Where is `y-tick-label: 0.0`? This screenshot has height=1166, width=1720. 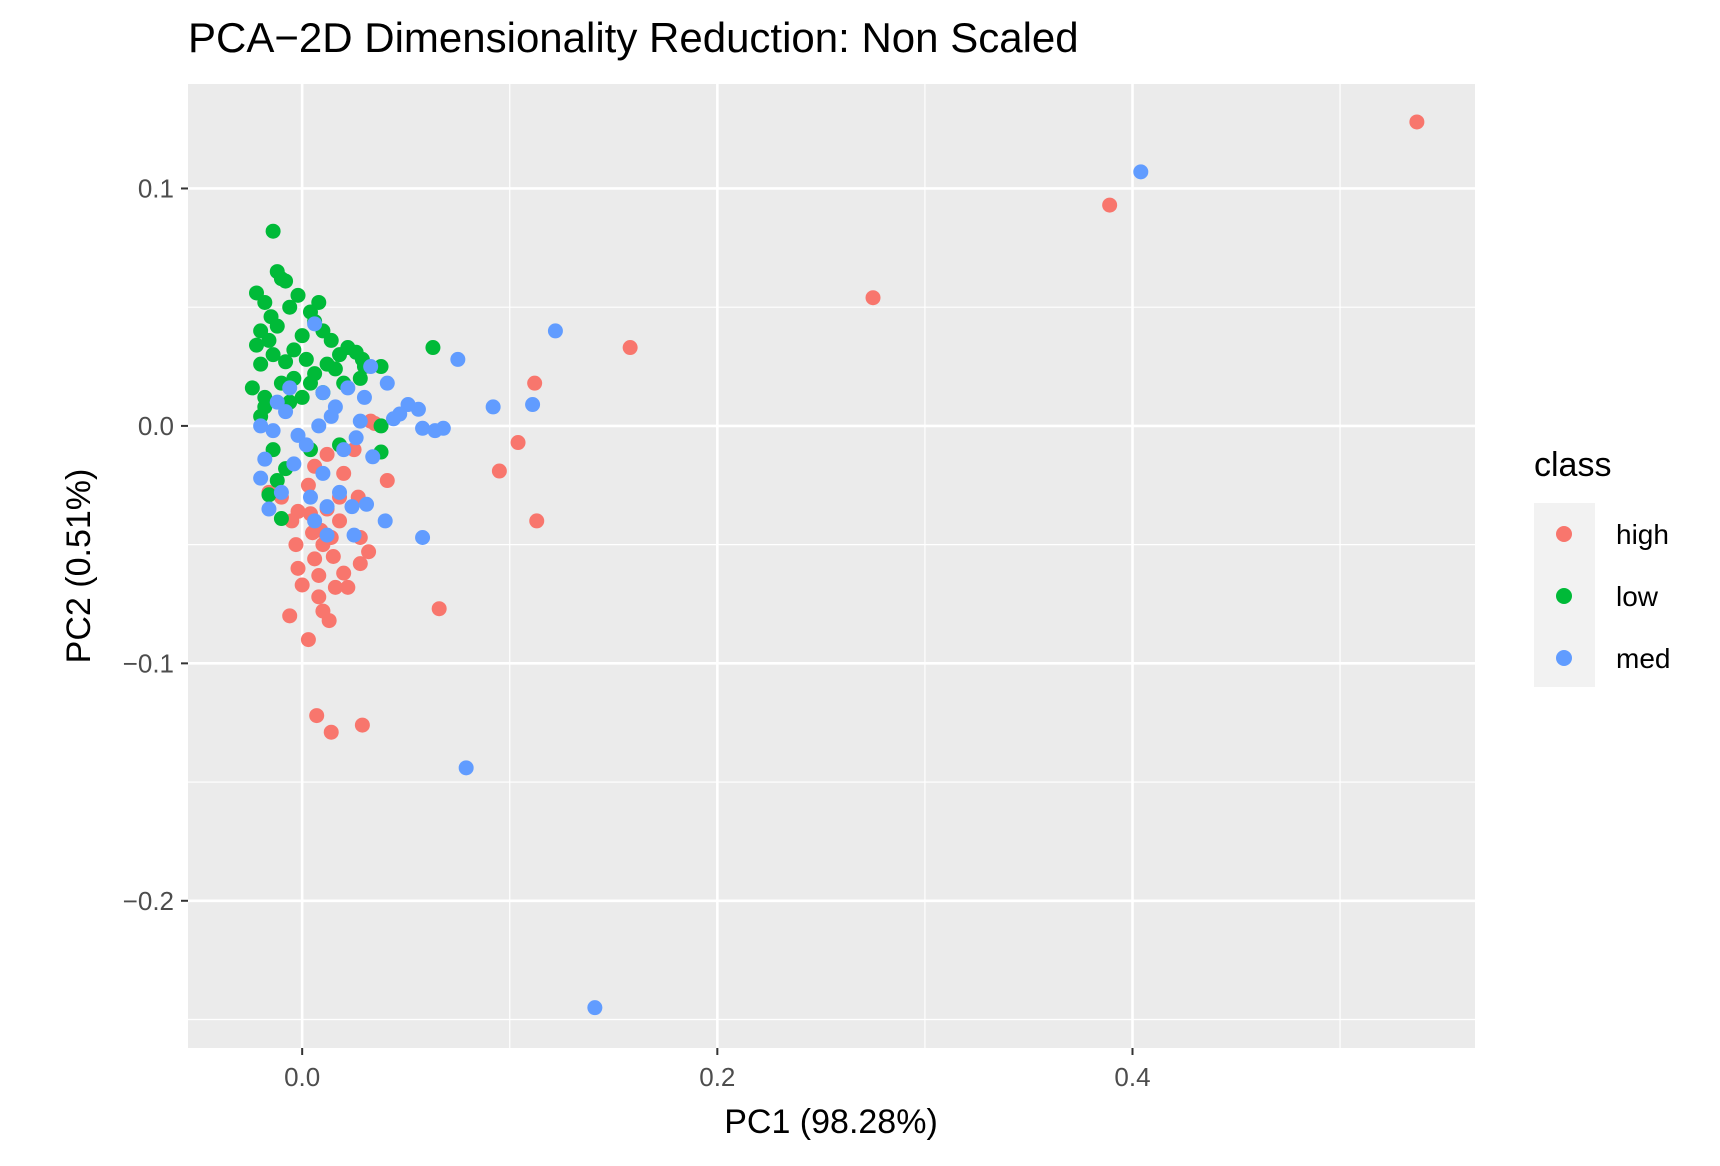
y-tick-label: 0.0 is located at coordinates (156, 426).